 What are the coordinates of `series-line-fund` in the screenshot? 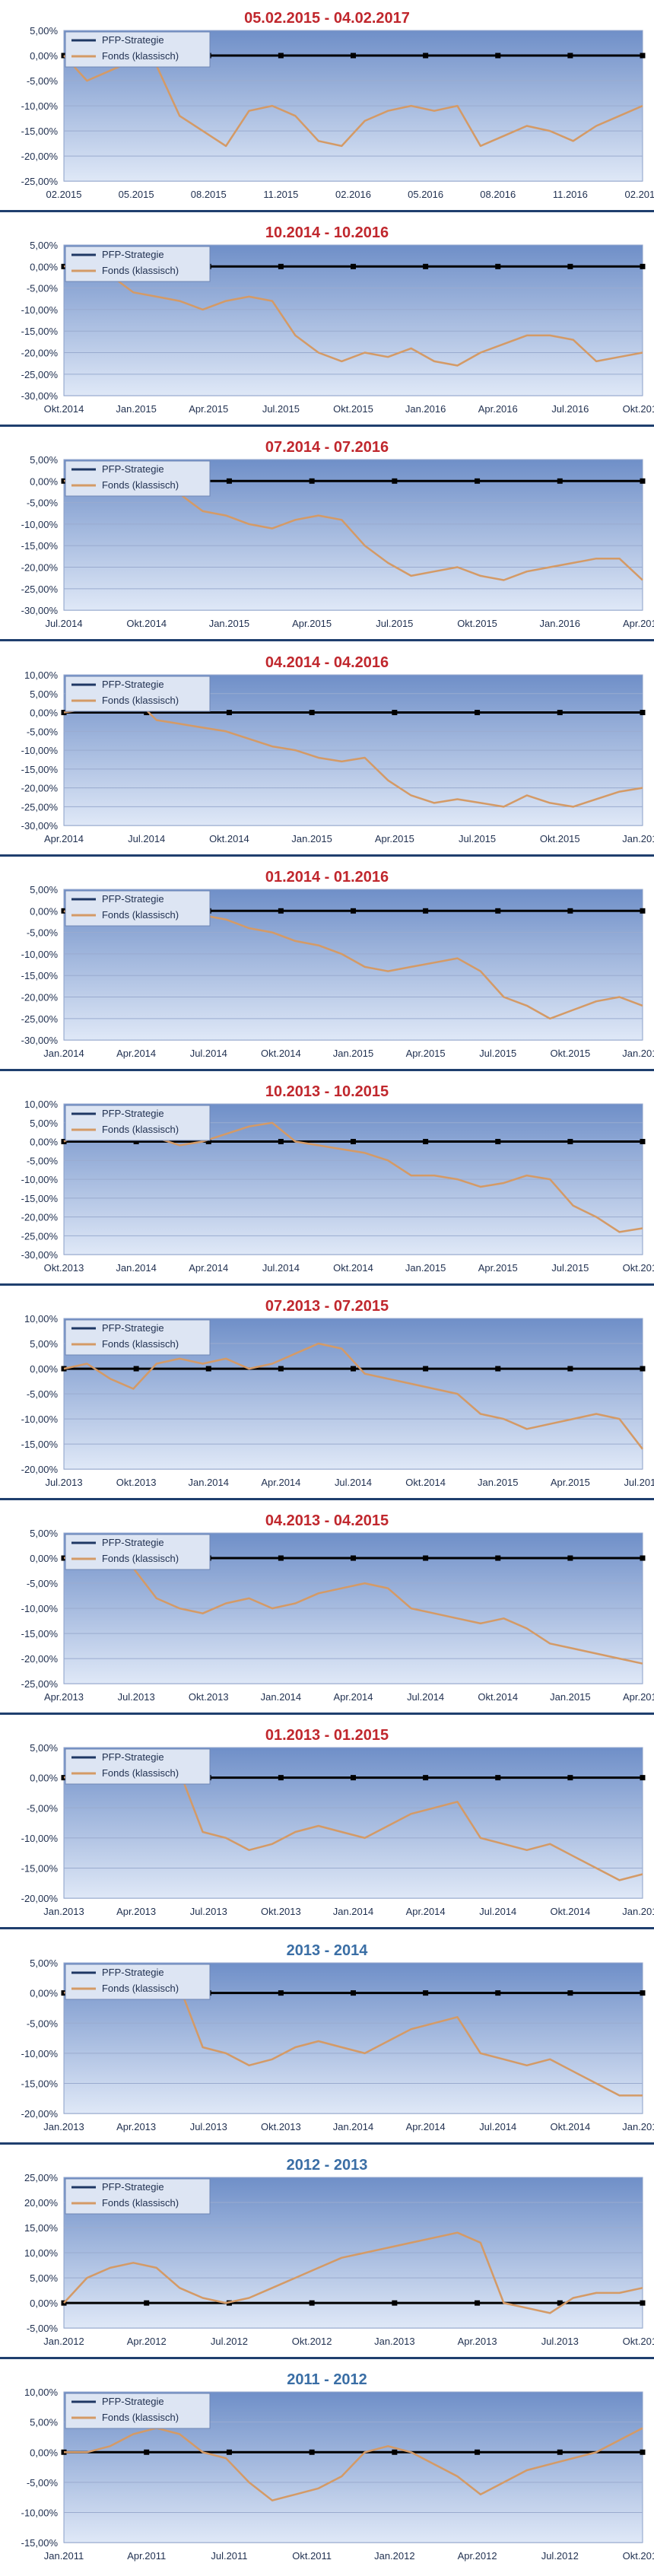 It's located at (353, 314).